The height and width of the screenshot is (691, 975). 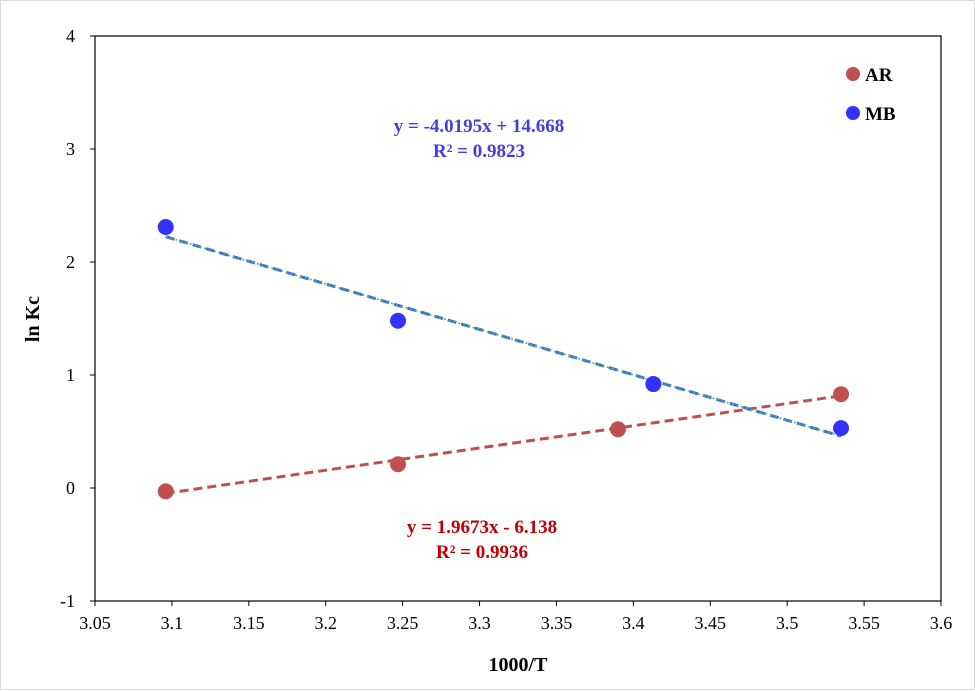 I want to click on ar-equation: y = 1.9673x - 6.138, so click(x=482, y=527).